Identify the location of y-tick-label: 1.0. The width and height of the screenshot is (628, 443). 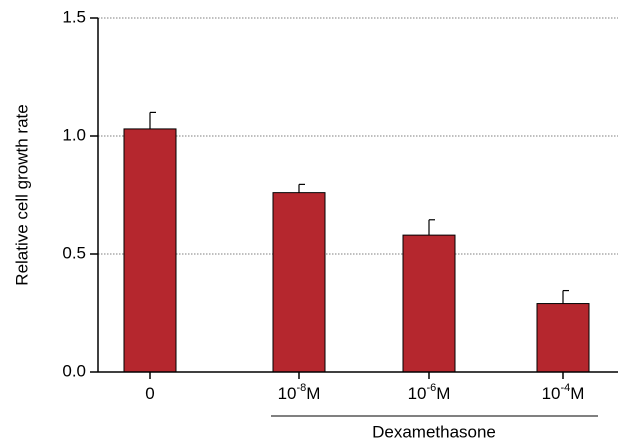
(74, 134).